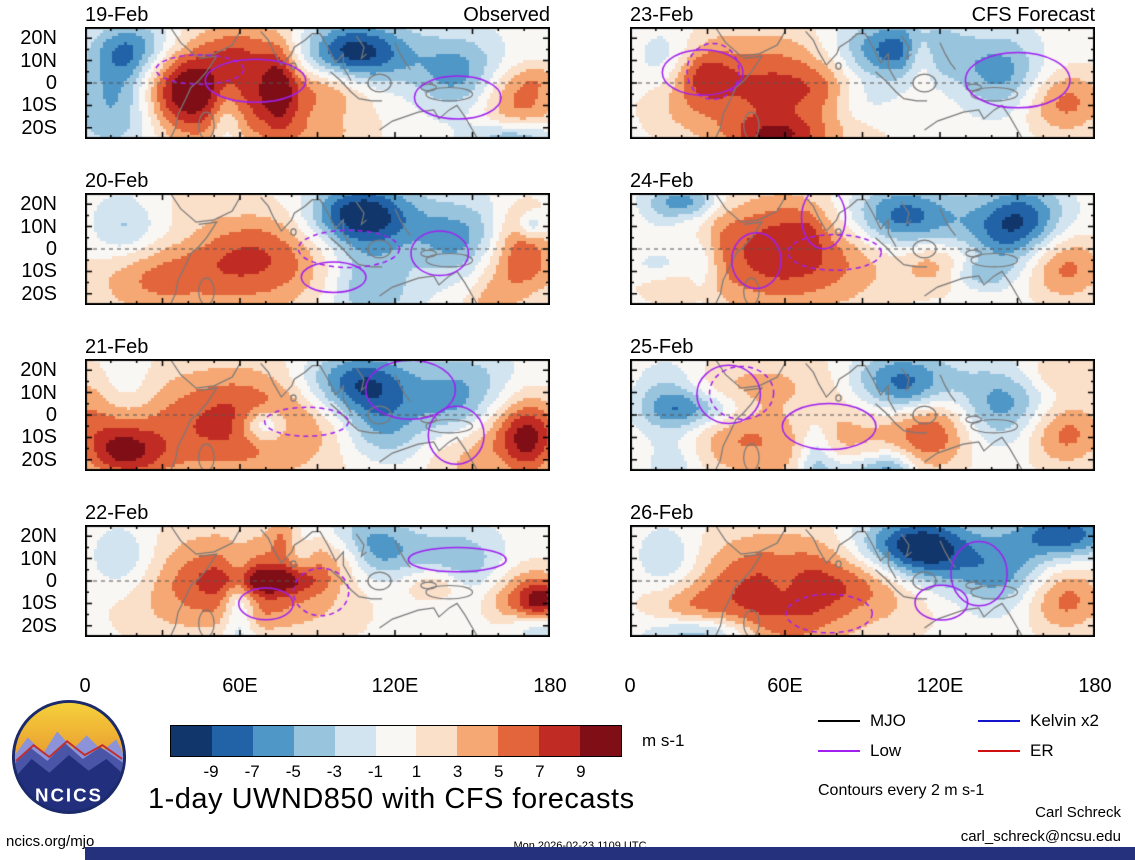 This screenshot has height=860, width=1135. What do you see at coordinates (901, 790) in the screenshot?
I see `contours-note: Contours every 2 m s-1` at bounding box center [901, 790].